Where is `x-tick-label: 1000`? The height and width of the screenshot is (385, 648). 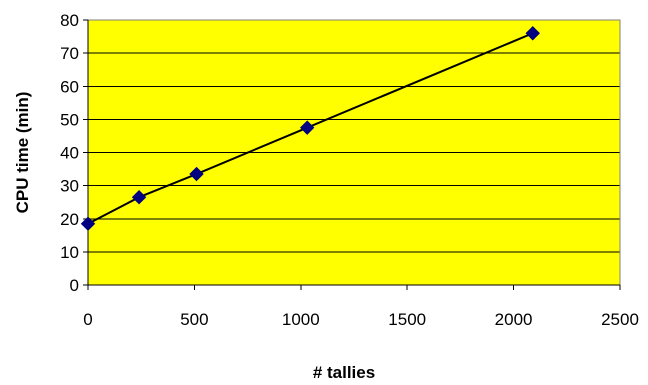
x-tick-label: 1000 is located at coordinates (301, 319).